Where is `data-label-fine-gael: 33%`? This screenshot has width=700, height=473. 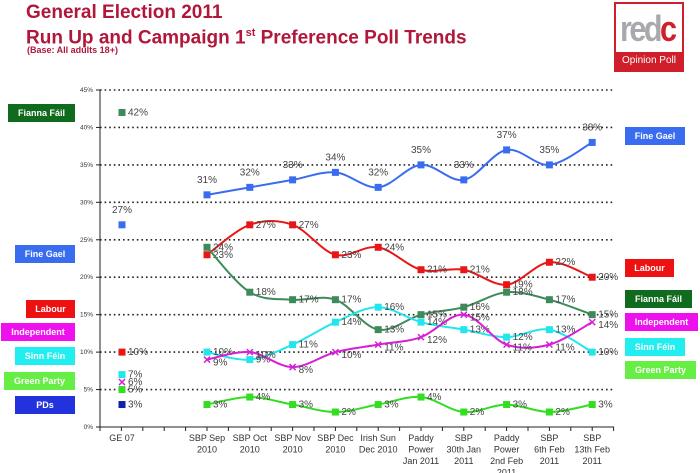 data-label-fine-gael: 33% is located at coordinates (293, 165).